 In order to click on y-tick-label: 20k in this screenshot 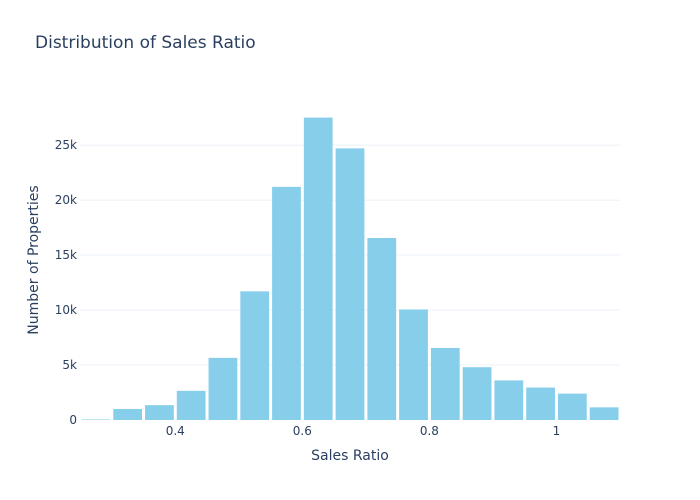, I will do `click(66, 200)`.